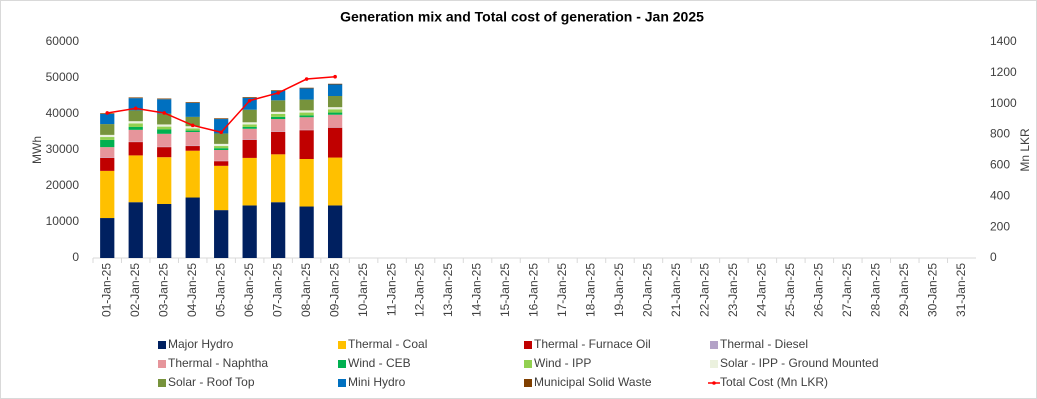 This screenshot has height=399, width=1037. Describe the element at coordinates (733, 290) in the screenshot. I see `x-tick-label: 23-Jan-25` at that location.